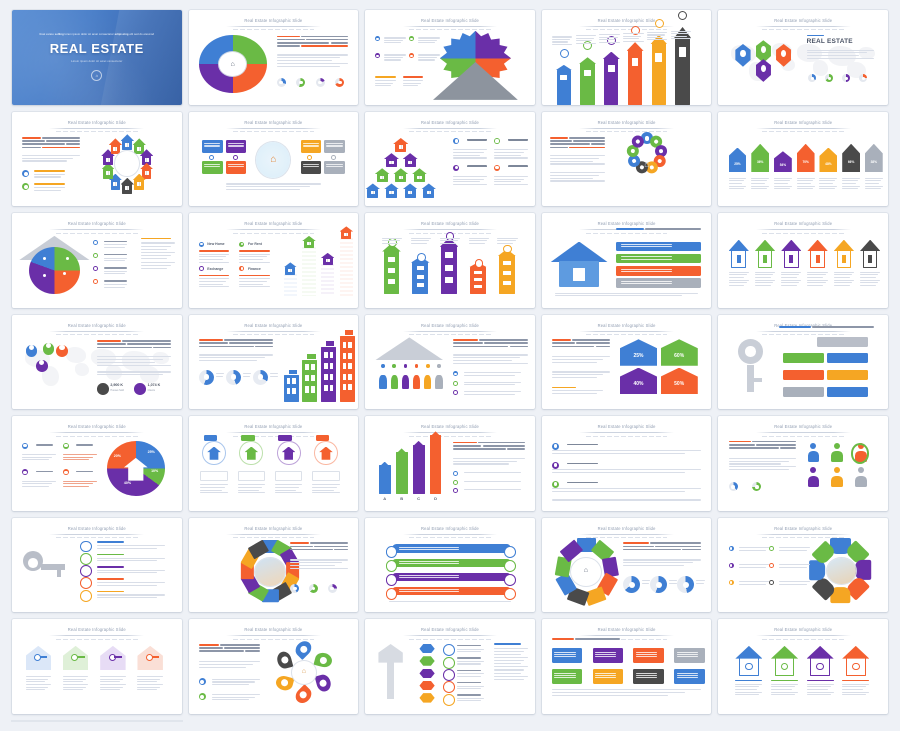 This screenshot has height=731, width=900. I want to click on key-hex-list-slide: Real Estate Infographic Slide, so click(450, 666).